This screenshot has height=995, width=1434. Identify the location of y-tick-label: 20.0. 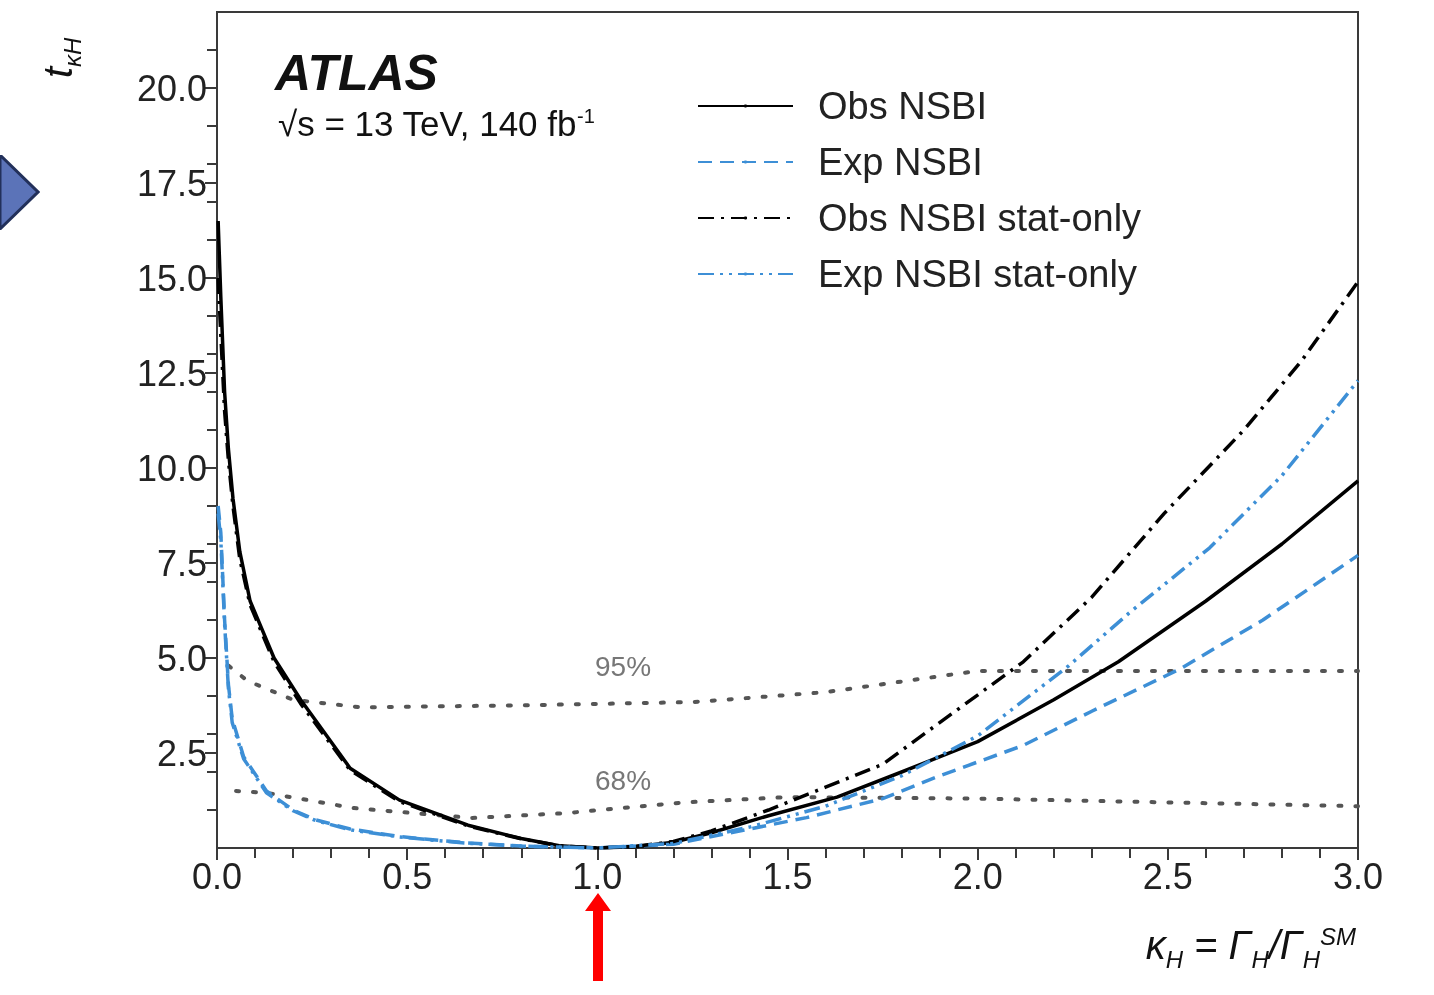
(171, 88).